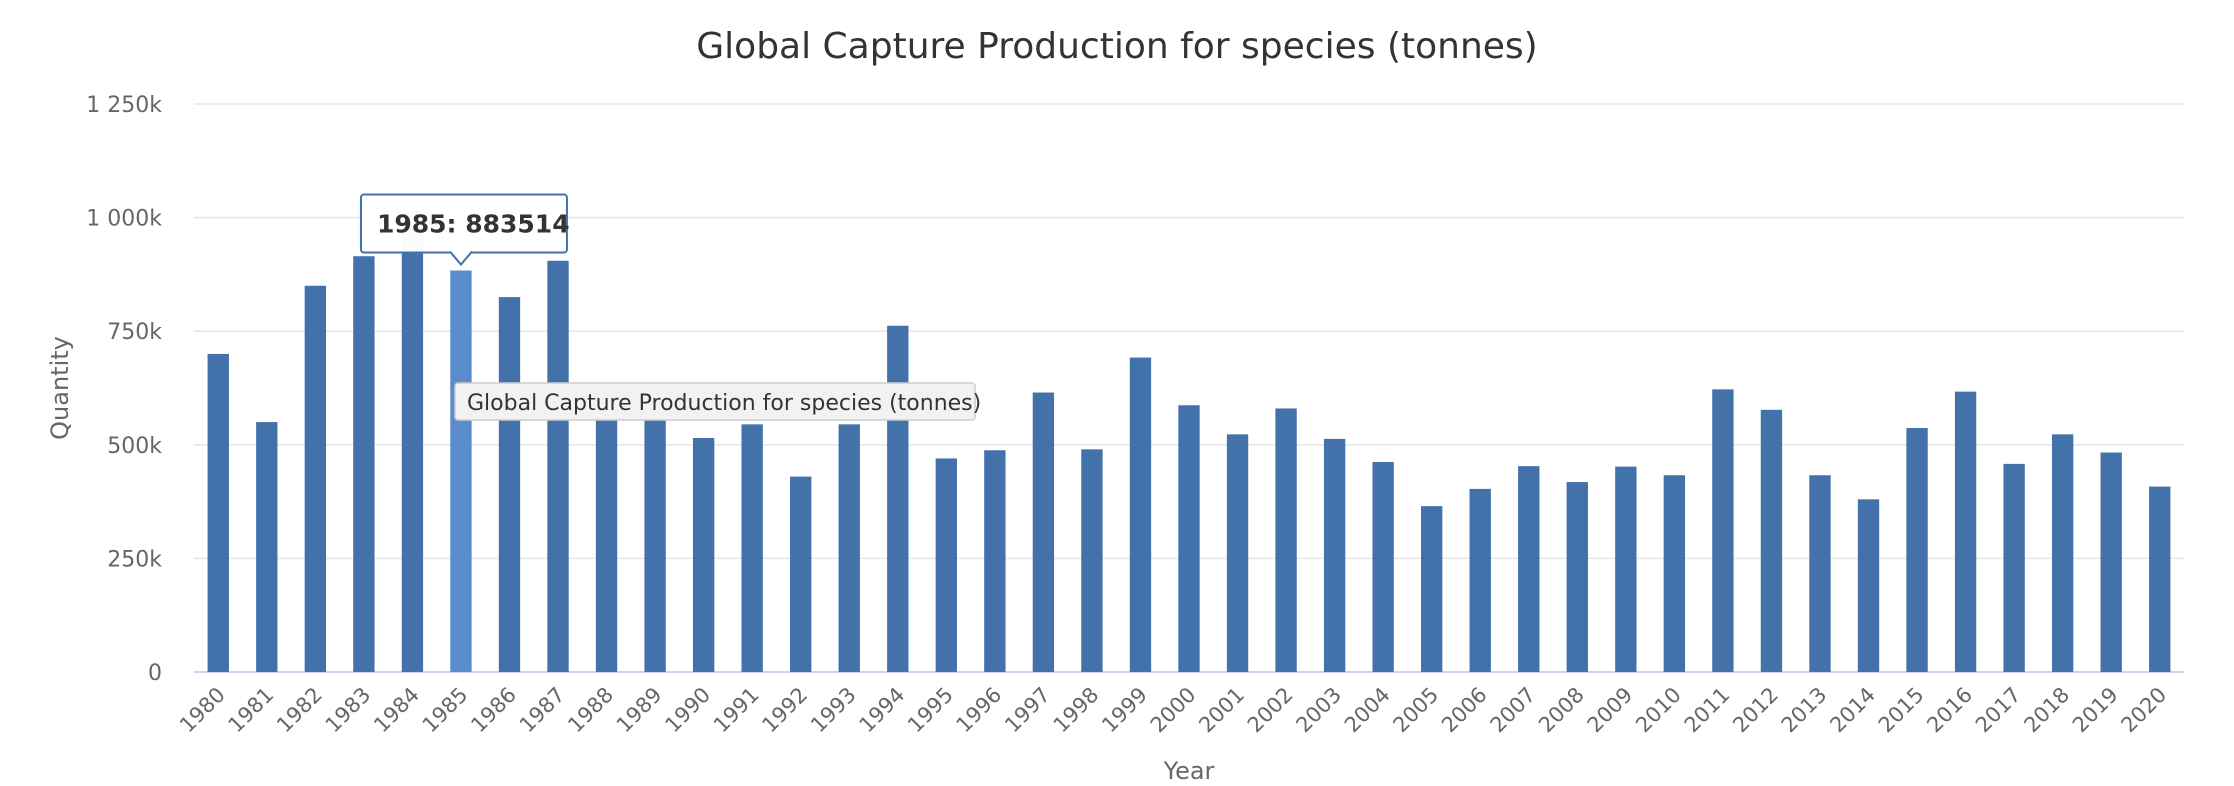 The image size is (2234, 786). I want to click on x-tick-label: 1985, so click(445, 710).